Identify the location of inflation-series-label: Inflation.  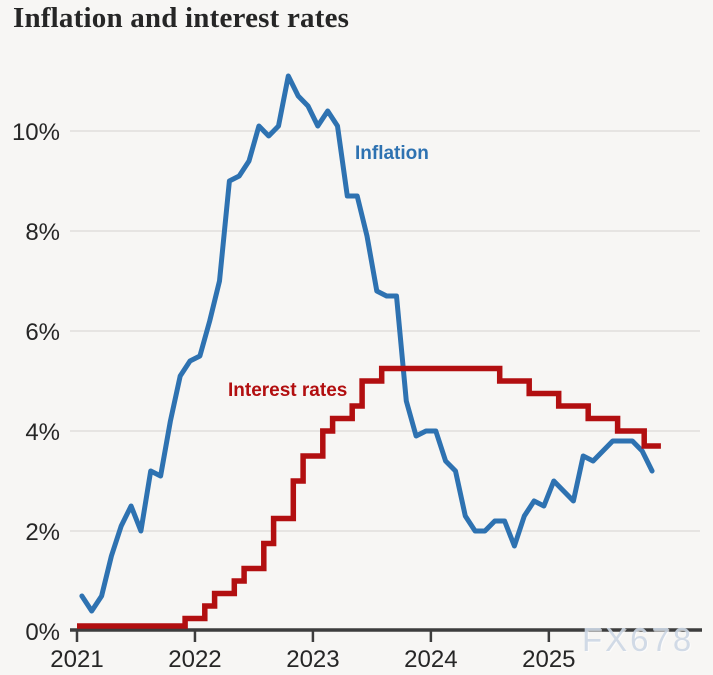
(392, 153).